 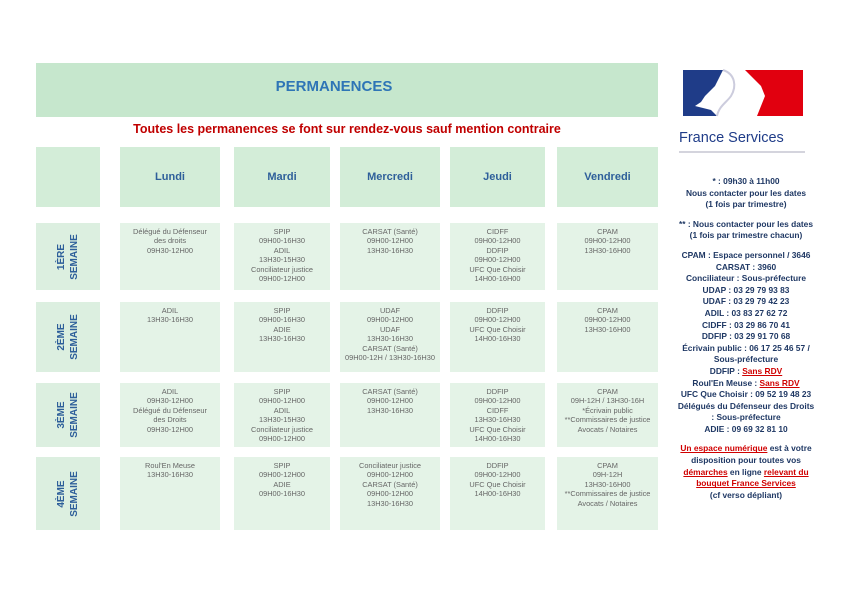 I want to click on column-header: Mercredi, so click(x=390, y=177).